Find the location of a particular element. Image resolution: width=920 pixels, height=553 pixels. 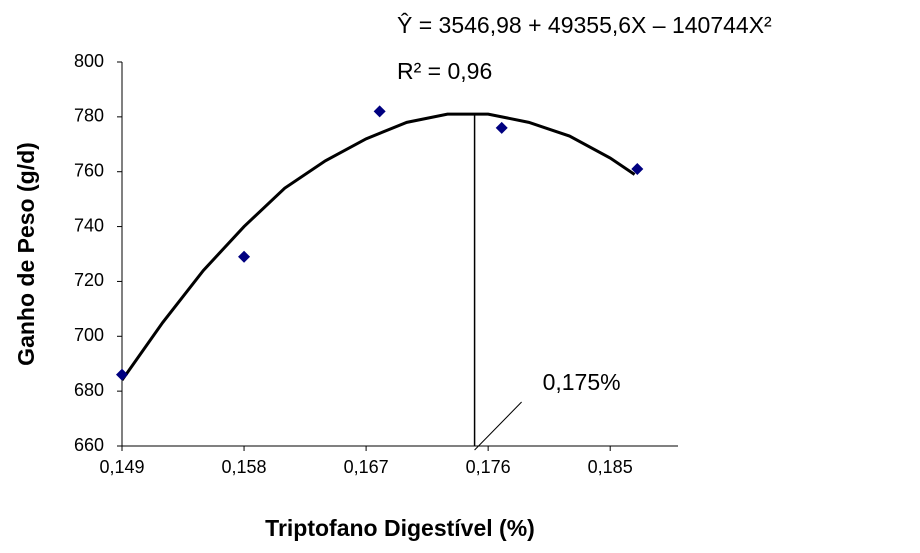

y-tick-label: 720 is located at coordinates (89, 280).